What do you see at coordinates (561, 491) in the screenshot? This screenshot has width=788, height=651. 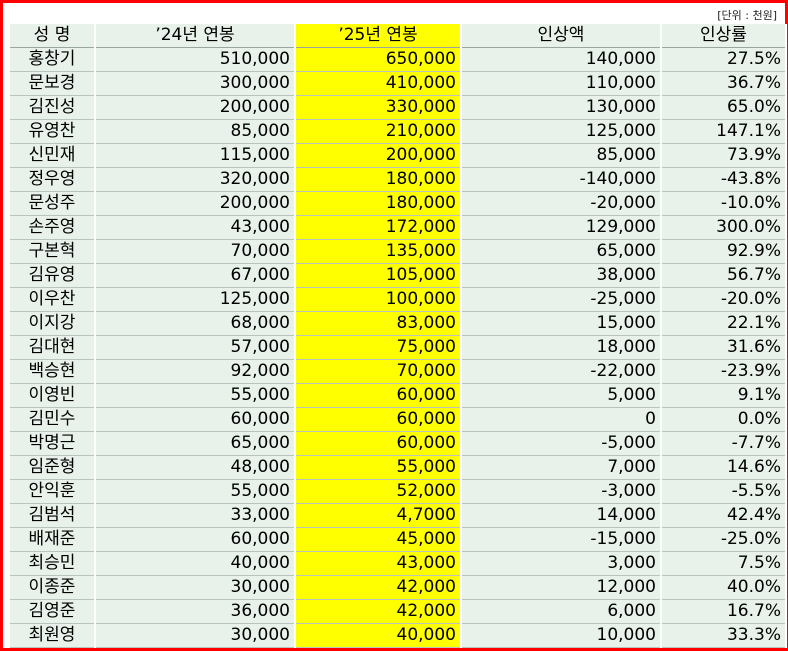 I see `raise-amount-cell: -3,000` at bounding box center [561, 491].